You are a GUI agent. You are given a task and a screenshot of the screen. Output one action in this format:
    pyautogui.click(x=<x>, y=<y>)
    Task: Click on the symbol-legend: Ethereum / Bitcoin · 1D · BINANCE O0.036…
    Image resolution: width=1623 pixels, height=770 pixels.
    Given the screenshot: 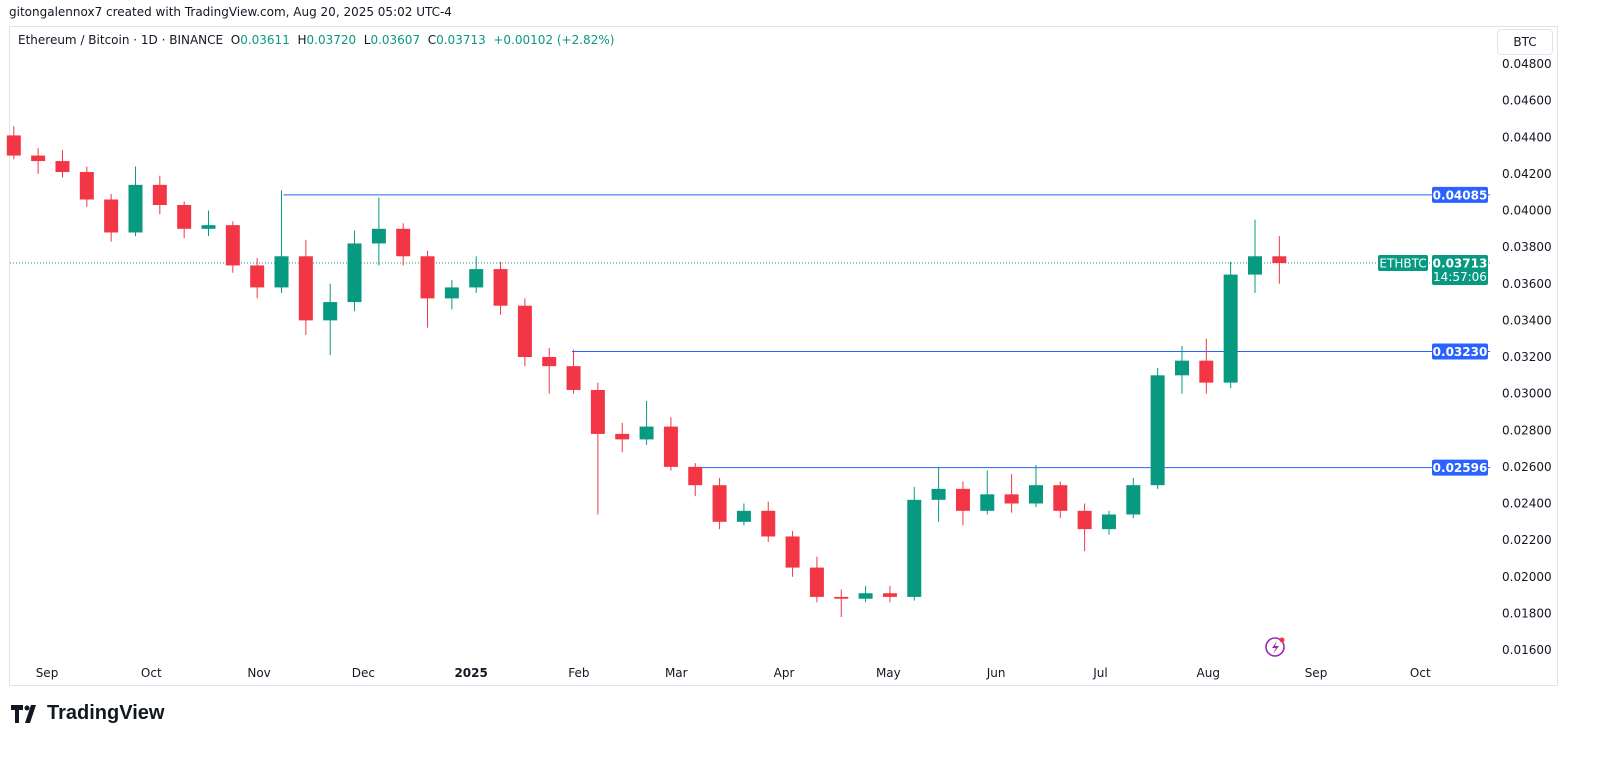 What is the action you would take?
    pyautogui.click(x=316, y=40)
    